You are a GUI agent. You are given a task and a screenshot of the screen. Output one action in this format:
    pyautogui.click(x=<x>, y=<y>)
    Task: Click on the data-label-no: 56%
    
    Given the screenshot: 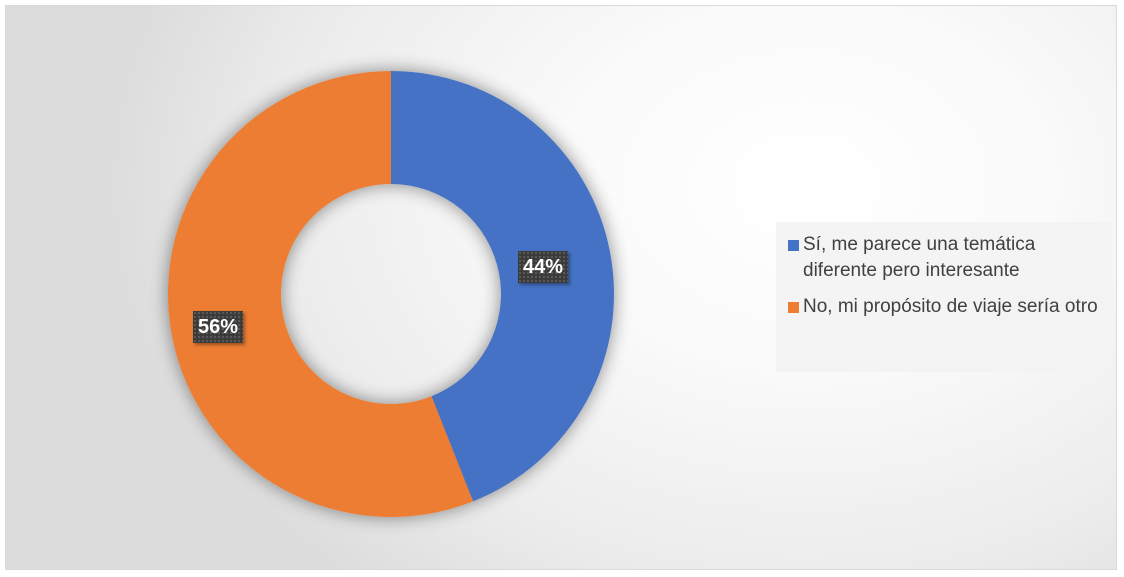 What is the action you would take?
    pyautogui.click(x=218, y=327)
    